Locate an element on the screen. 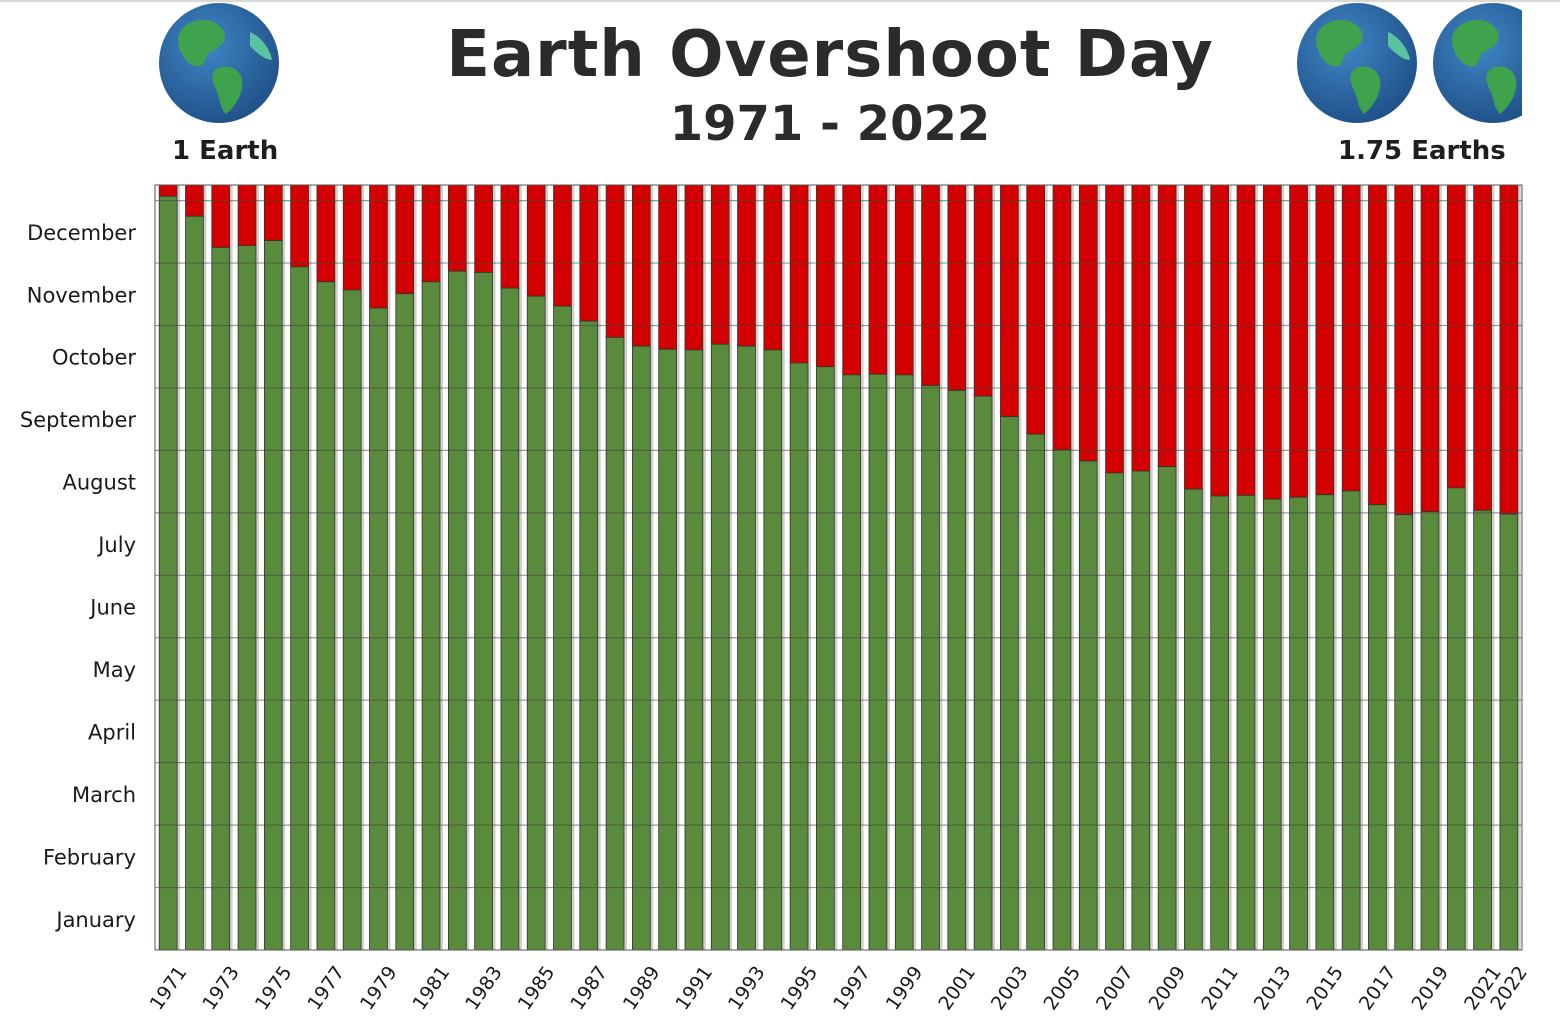 This screenshot has width=1560, height=1023. bar-overshoot-1986 is located at coordinates (562, 245).